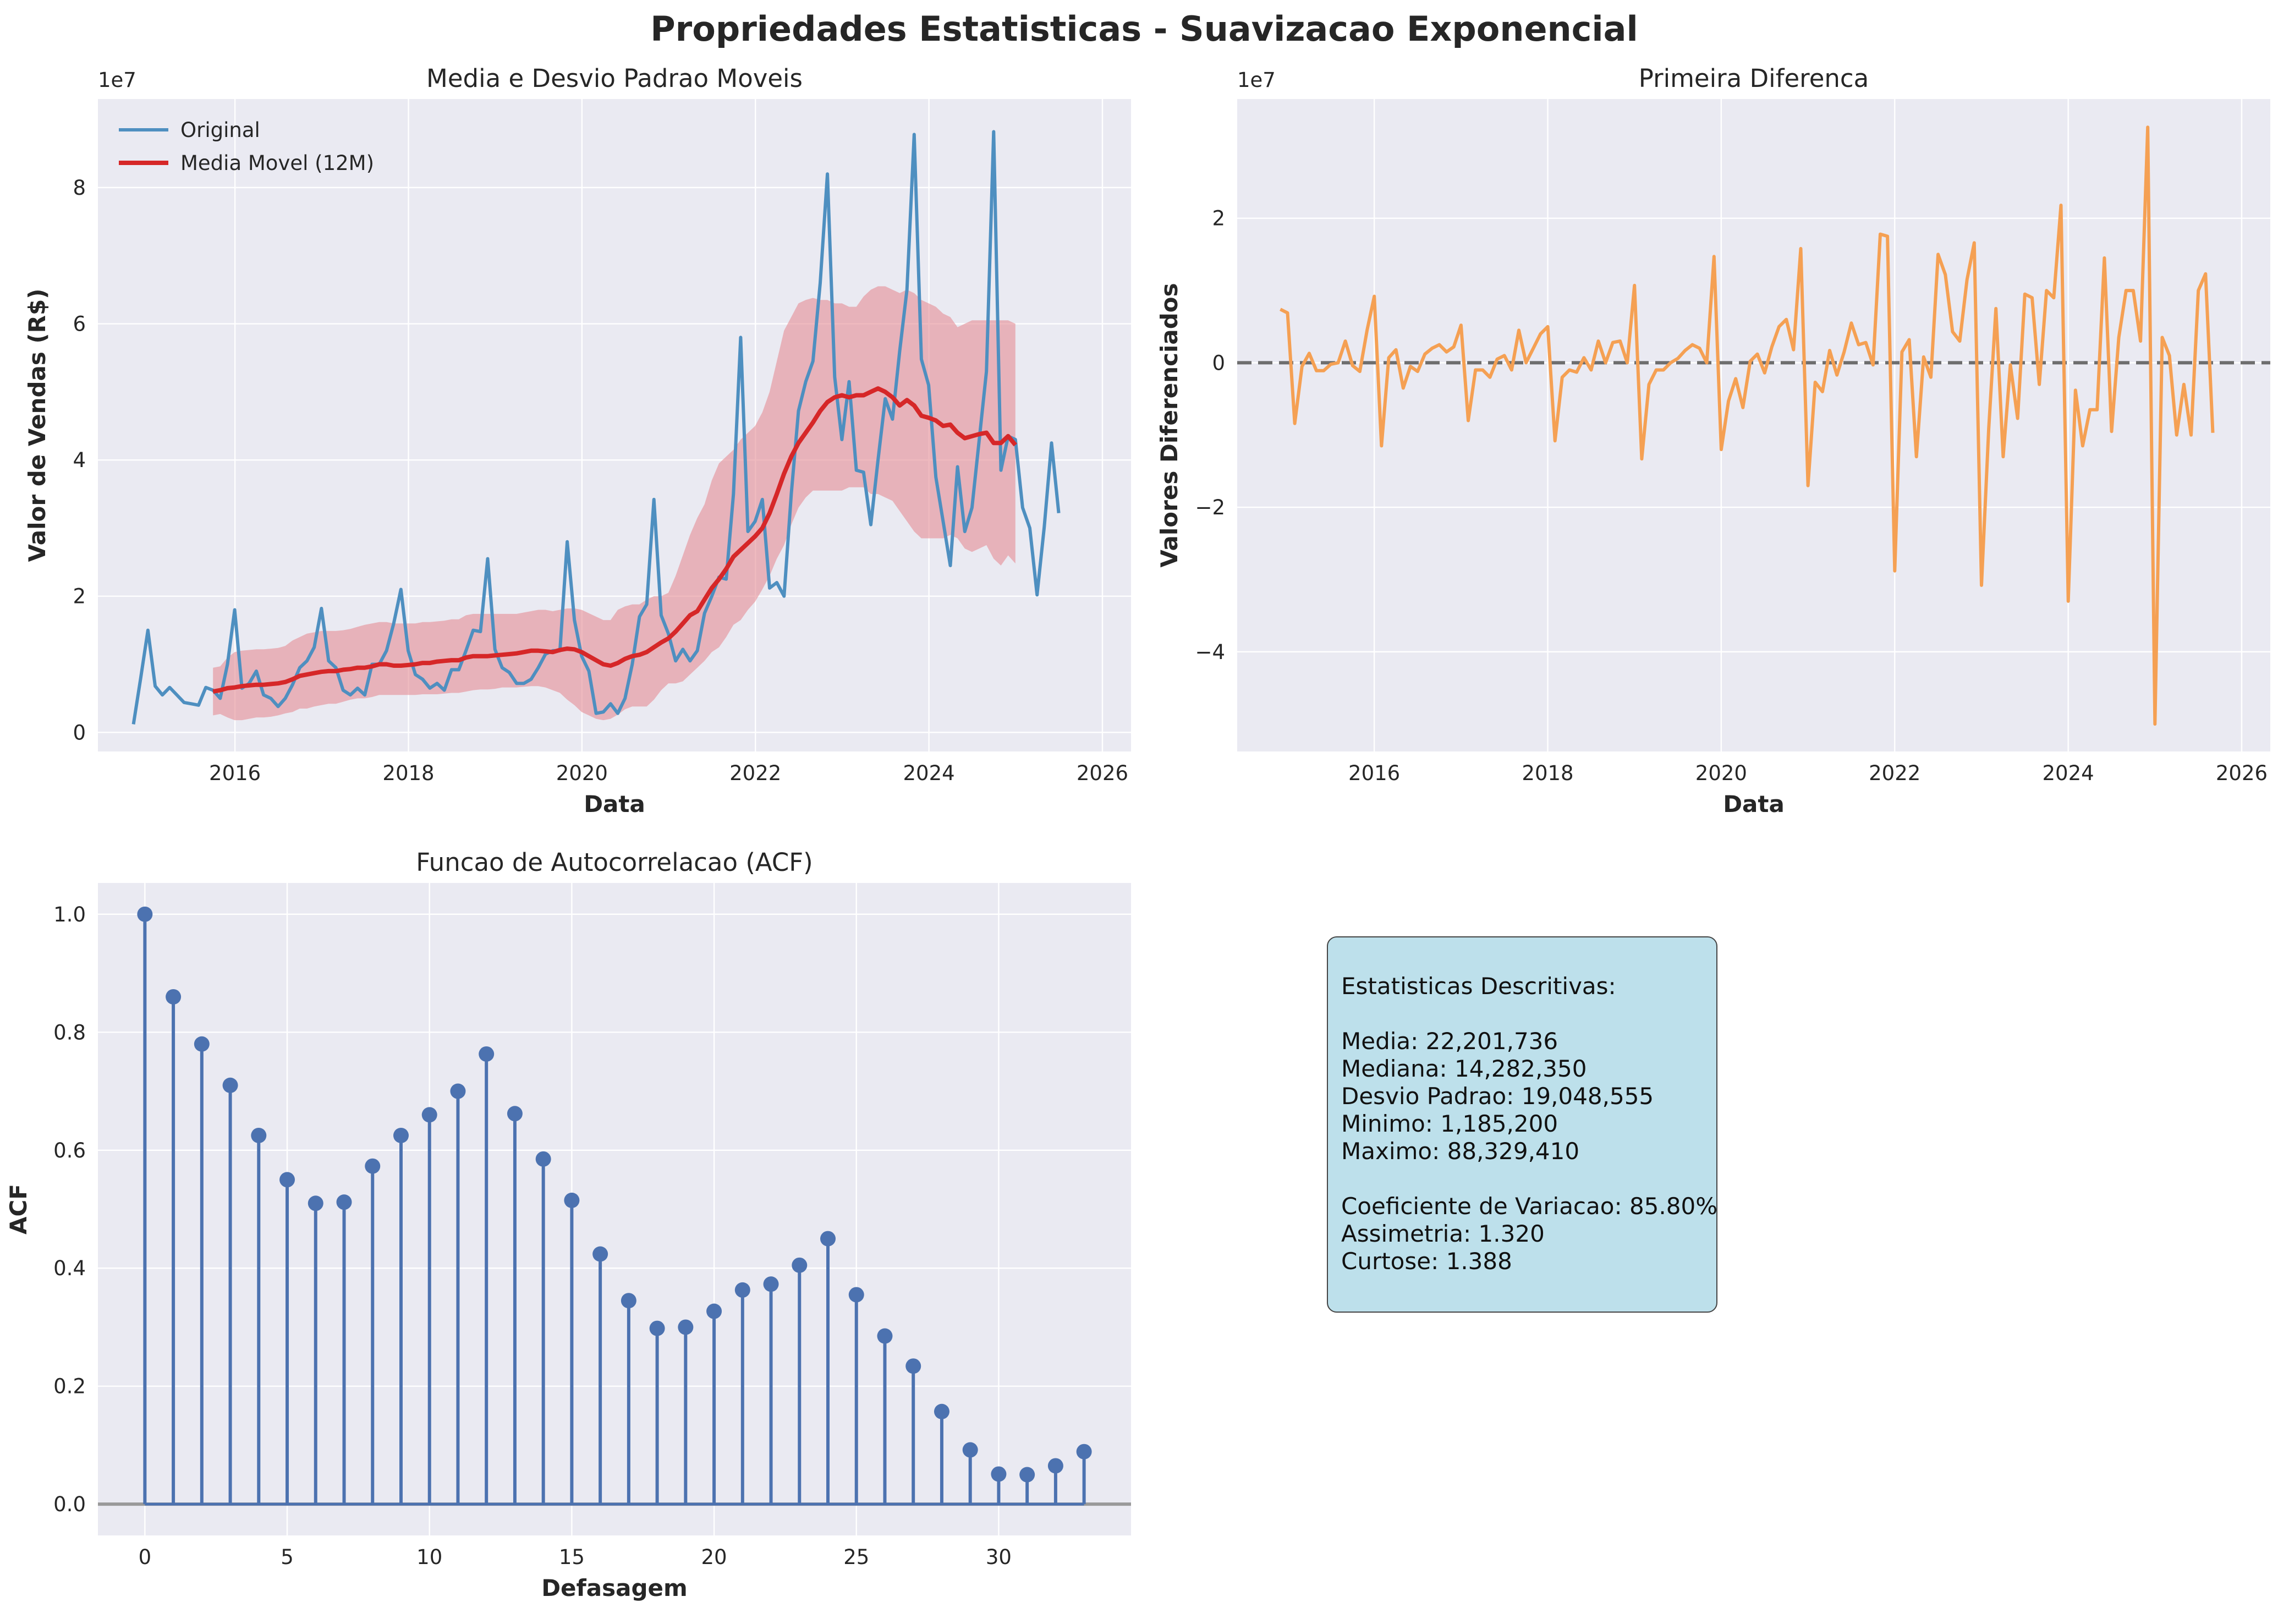 The image size is (2289, 1624). What do you see at coordinates (614, 78) in the screenshot?
I see `panel-title: Media e Desvio Padrao Moveis` at bounding box center [614, 78].